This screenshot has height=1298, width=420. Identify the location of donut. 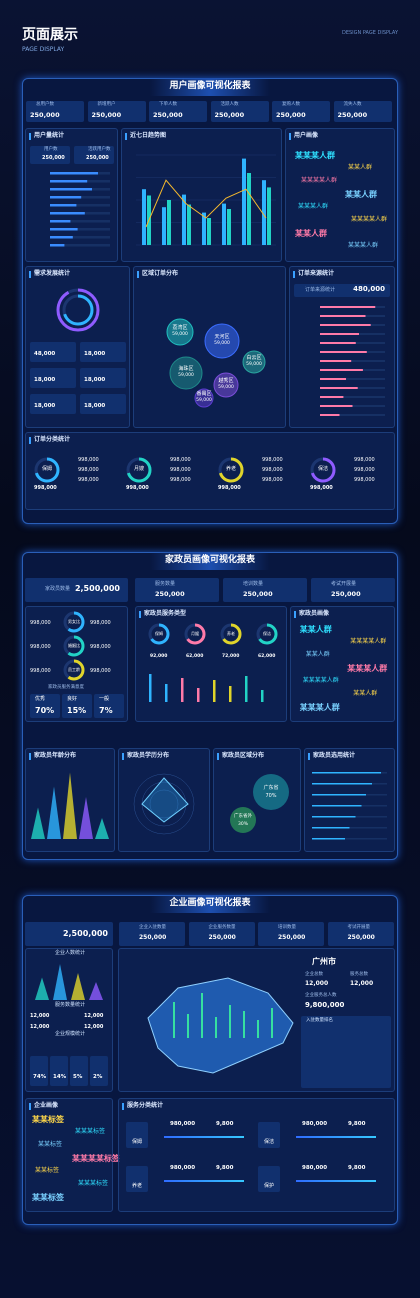
(78, 310).